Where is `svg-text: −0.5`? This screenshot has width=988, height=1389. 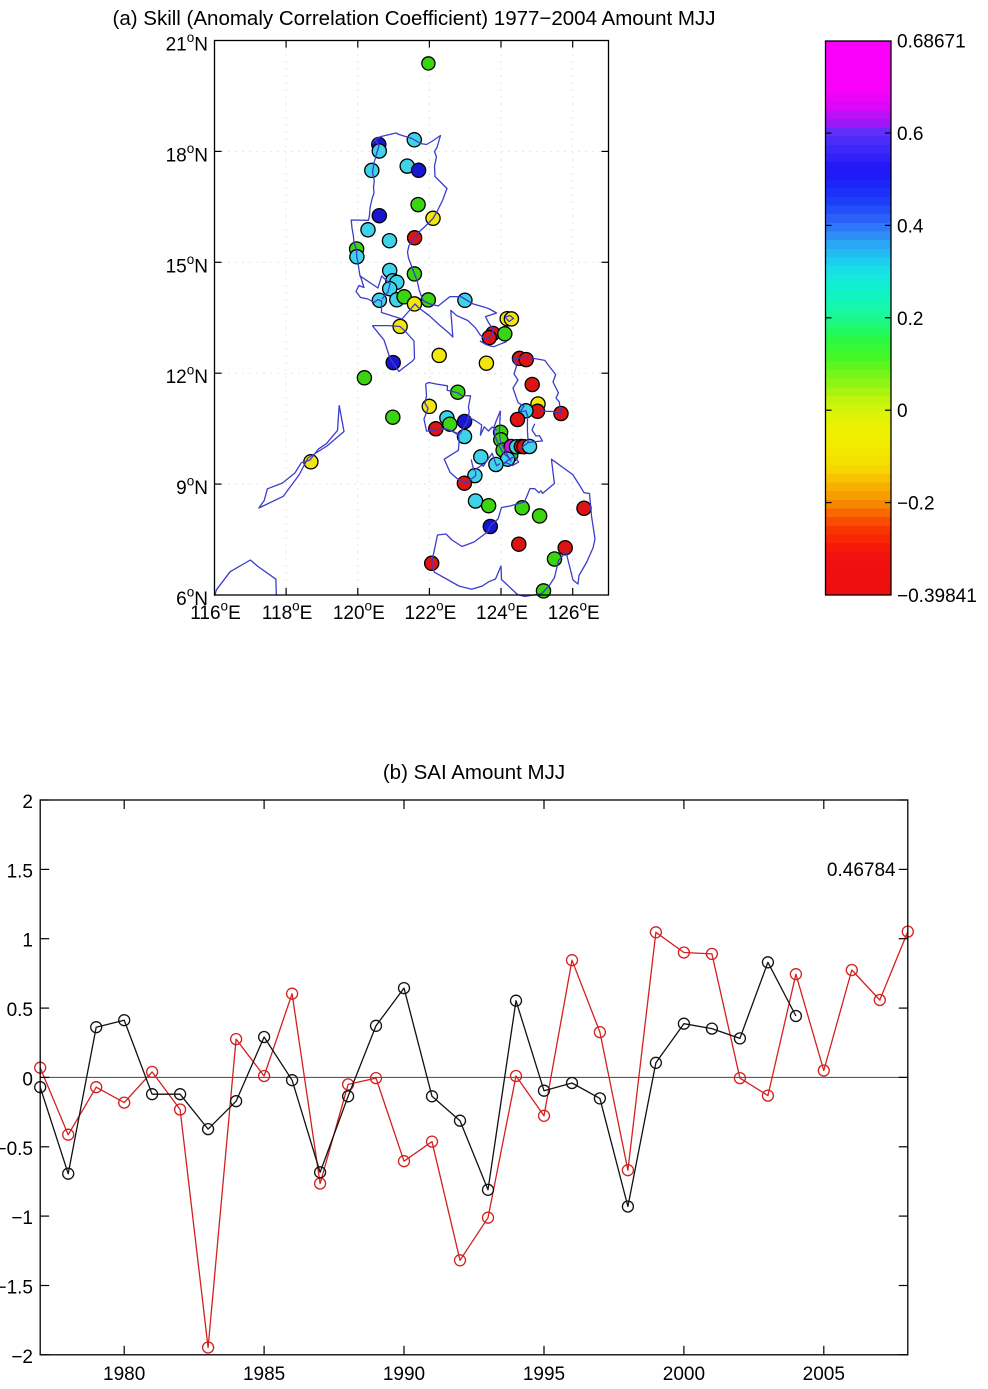
svg-text: −0.5 is located at coordinates (16, 1149).